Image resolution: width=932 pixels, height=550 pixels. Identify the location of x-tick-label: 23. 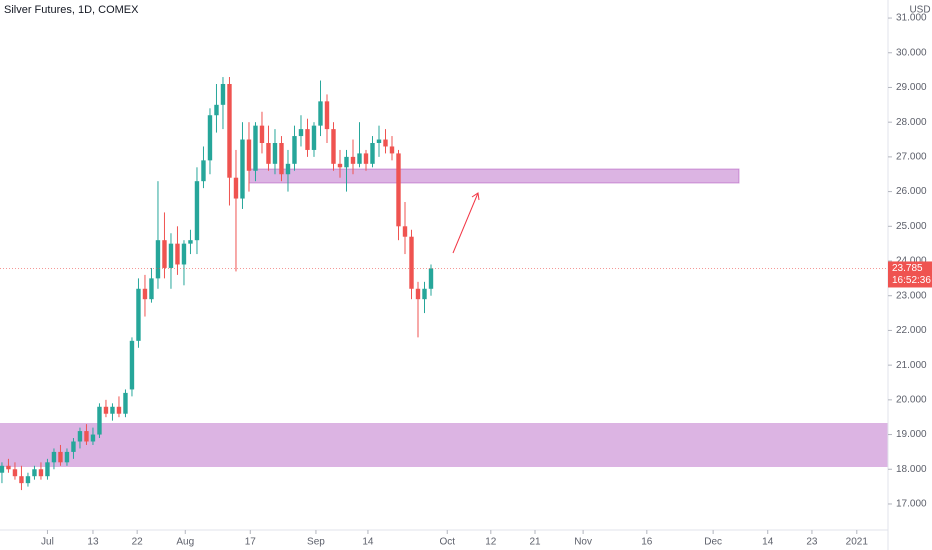
(812, 542).